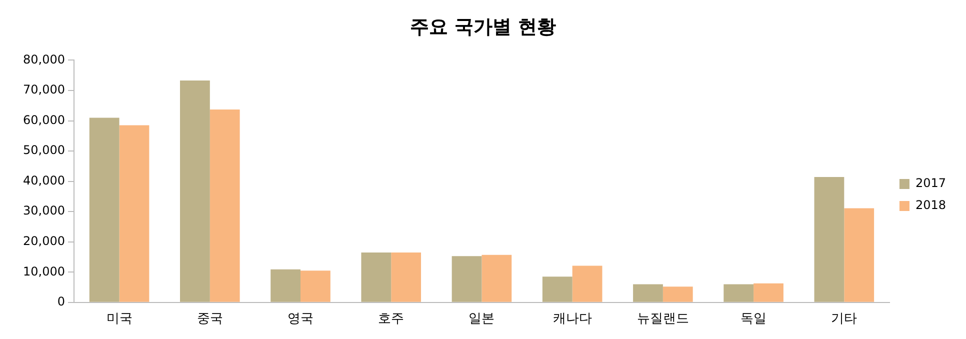 Image resolution: width=966 pixels, height=339 pixels. Describe the element at coordinates (61, 301) in the screenshot. I see `y-tick-label: 0` at that location.